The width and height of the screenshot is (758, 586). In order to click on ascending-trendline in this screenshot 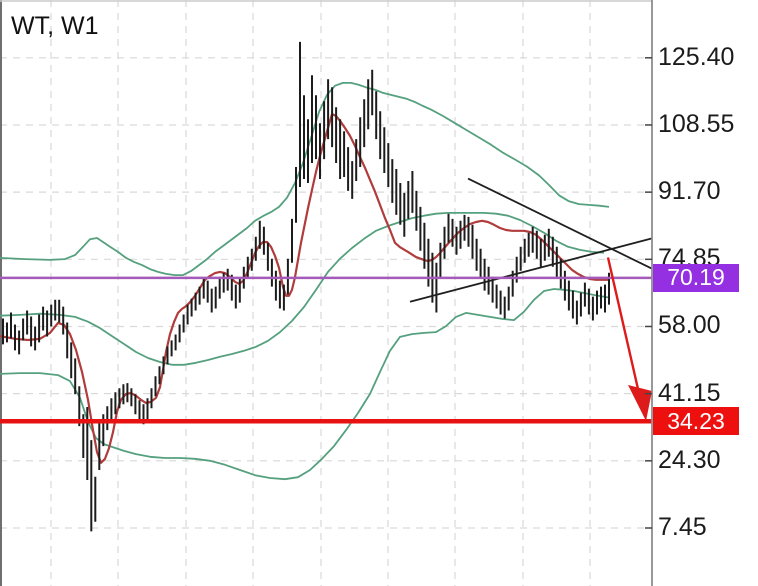, I will do `click(531, 270)`.